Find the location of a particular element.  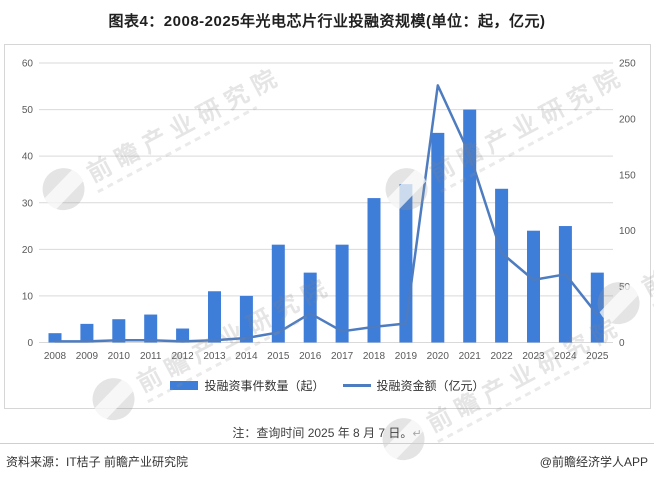

legend-item-bar-series: 投融资事件数量（起） is located at coordinates (247, 385).